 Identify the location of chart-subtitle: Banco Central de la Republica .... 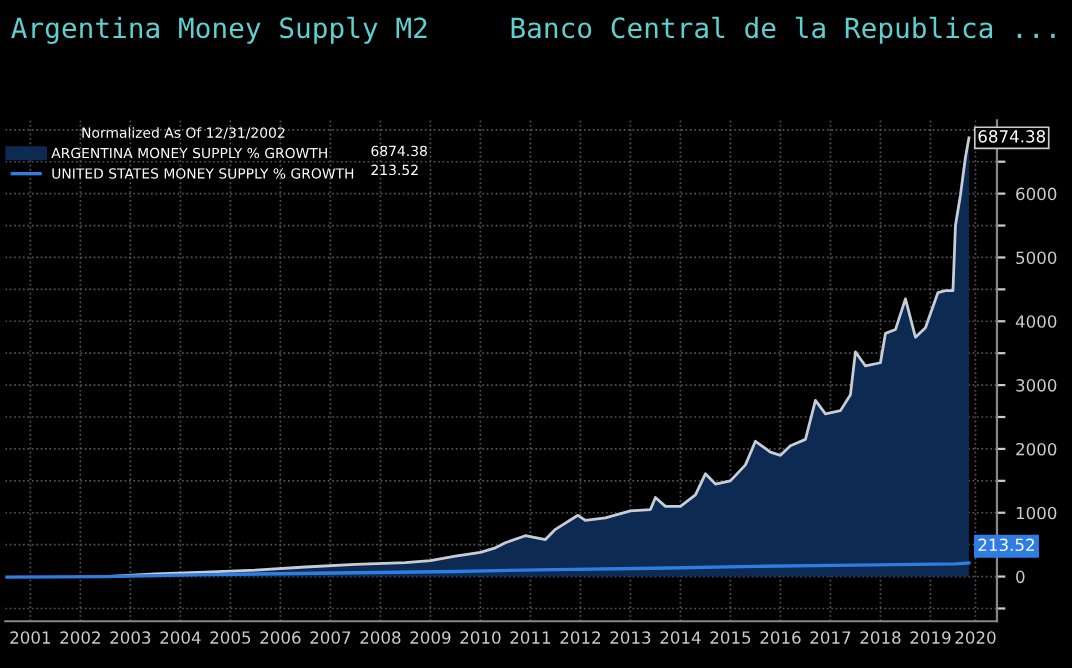
(783, 30).